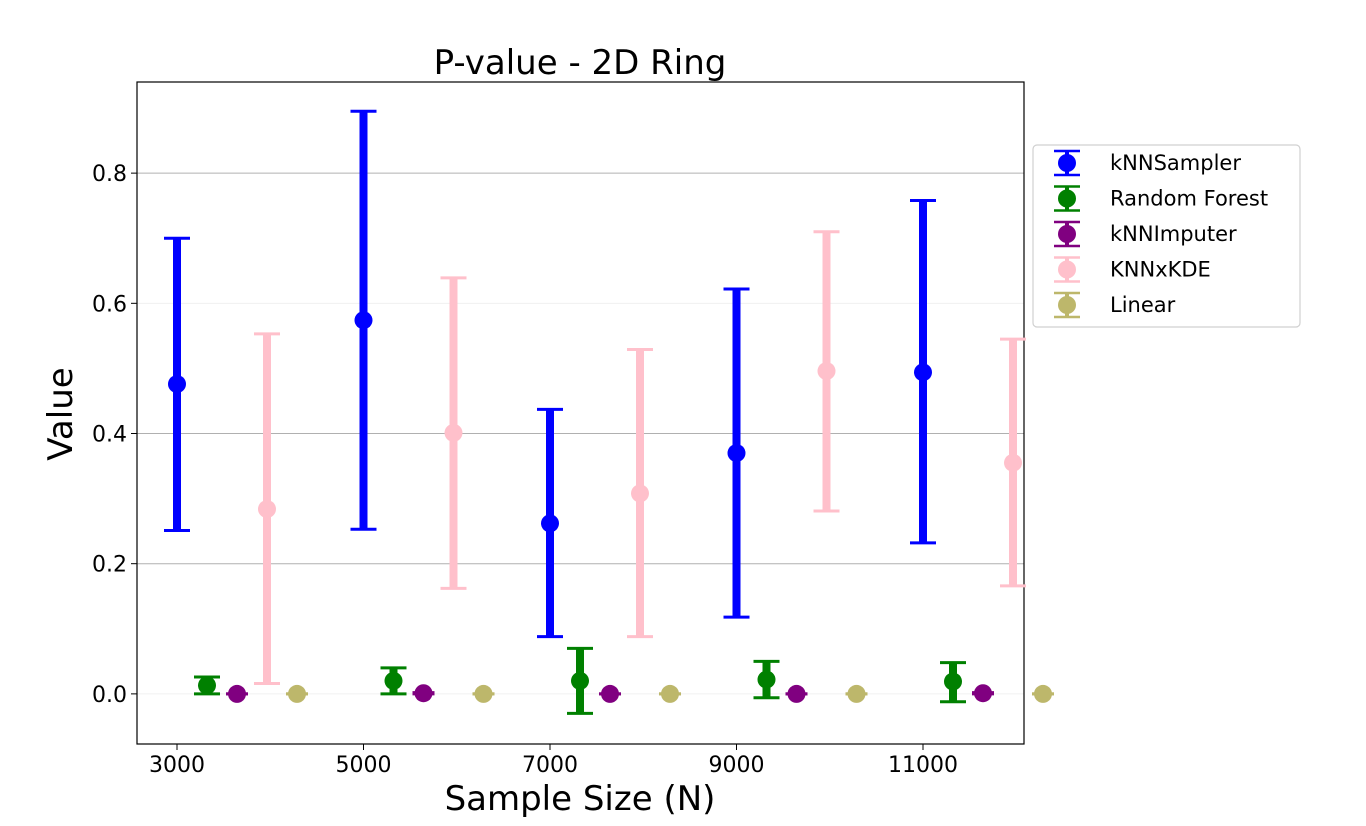 The image size is (1366, 826). I want to click on legend-frame, so click(1166, 236).